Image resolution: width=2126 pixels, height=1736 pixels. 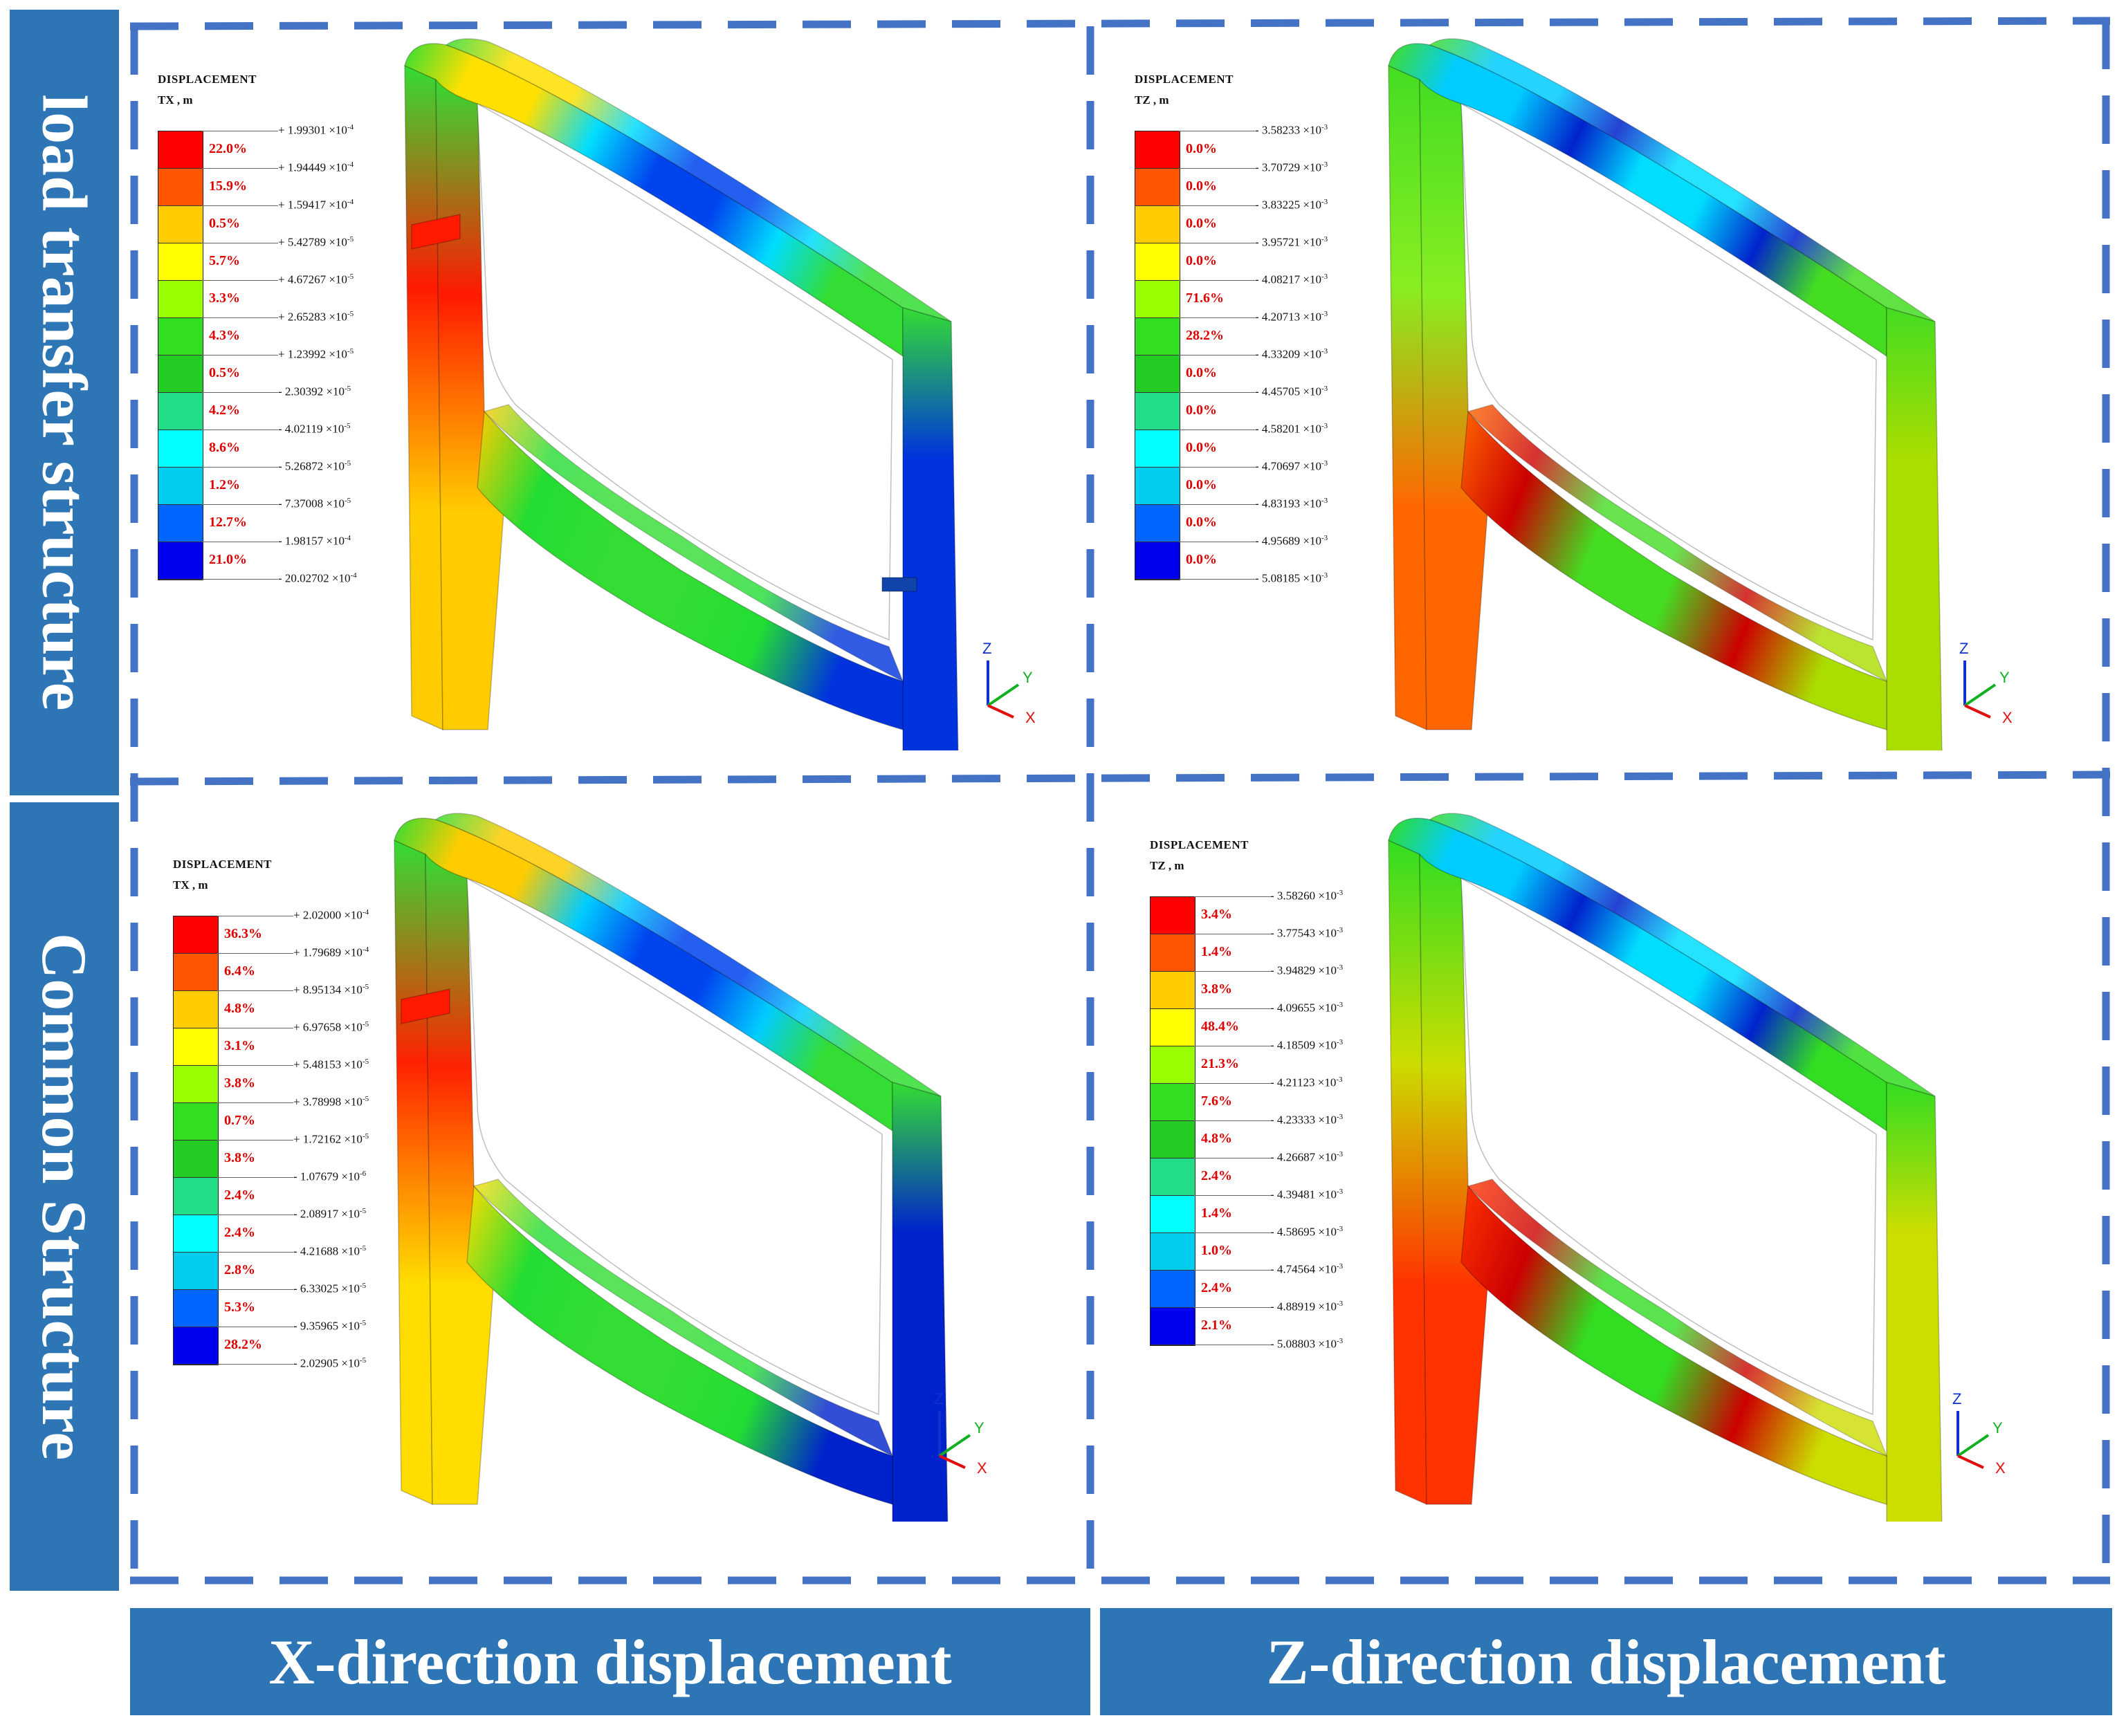 What do you see at coordinates (330, 1363) in the screenshot?
I see `legend-value: - 2.02905 ×10-5` at bounding box center [330, 1363].